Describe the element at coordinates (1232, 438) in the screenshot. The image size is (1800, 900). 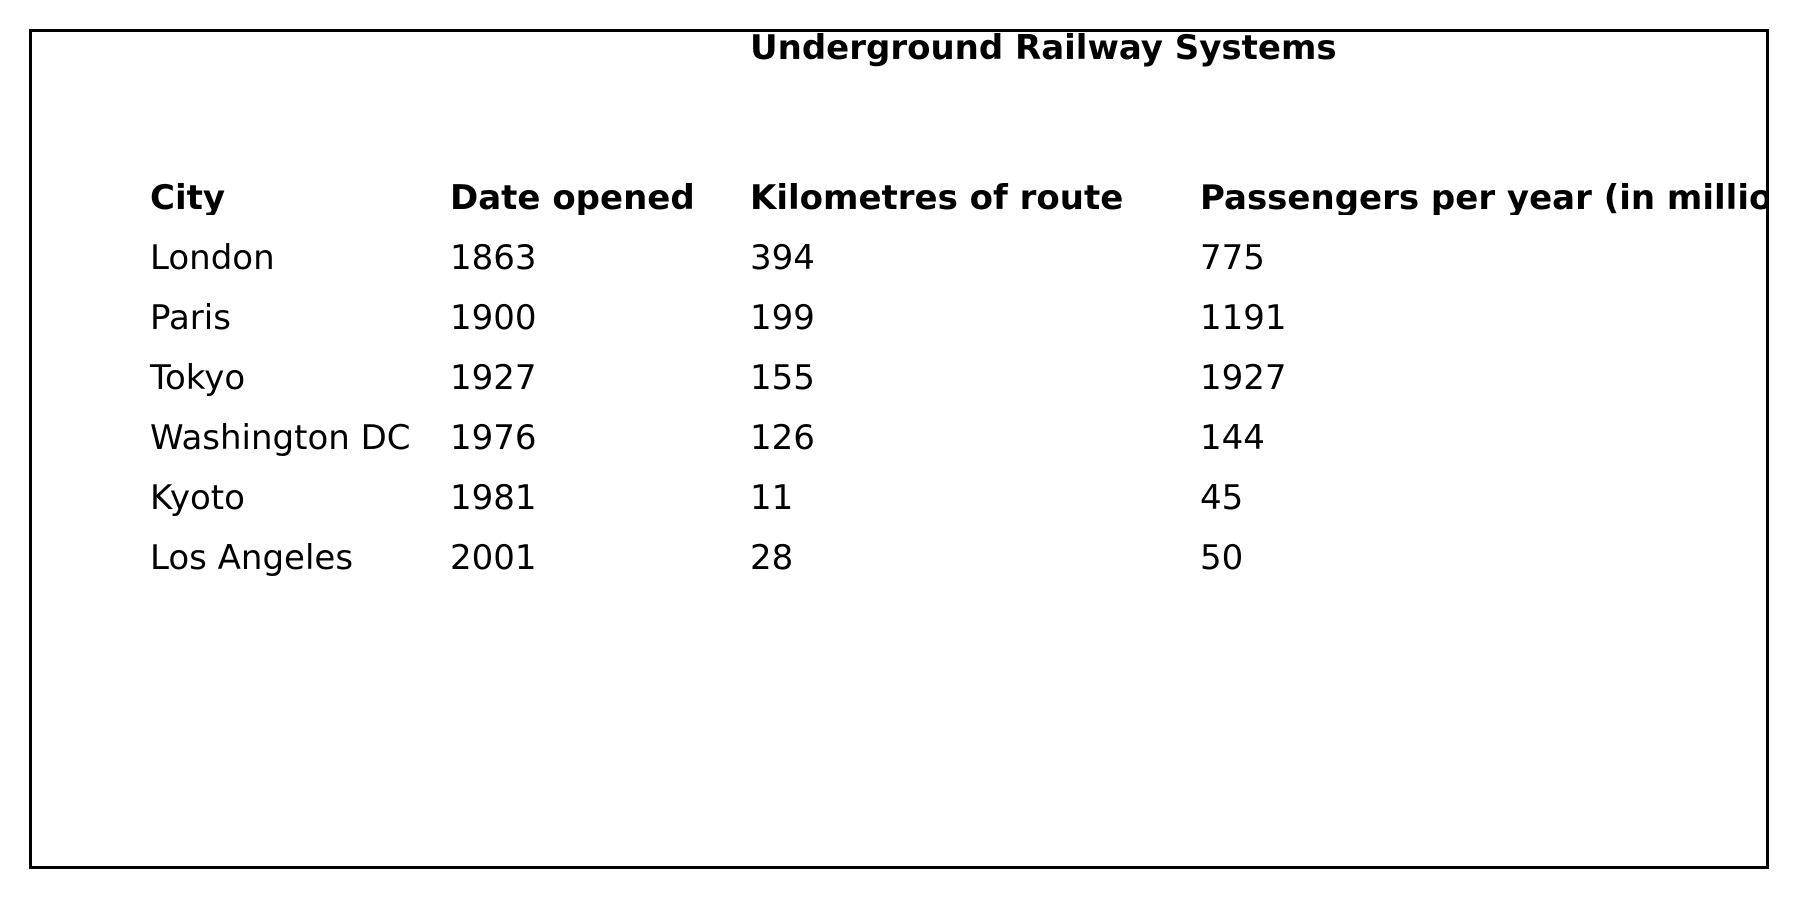
I see `table-cell: 144` at that location.